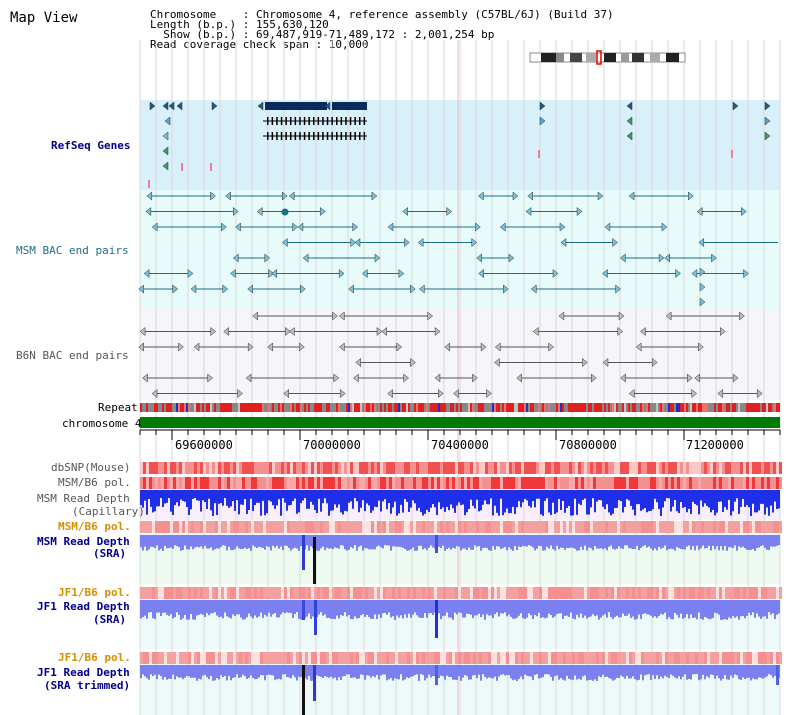  I want to click on repeat-track, so click(460, 407).